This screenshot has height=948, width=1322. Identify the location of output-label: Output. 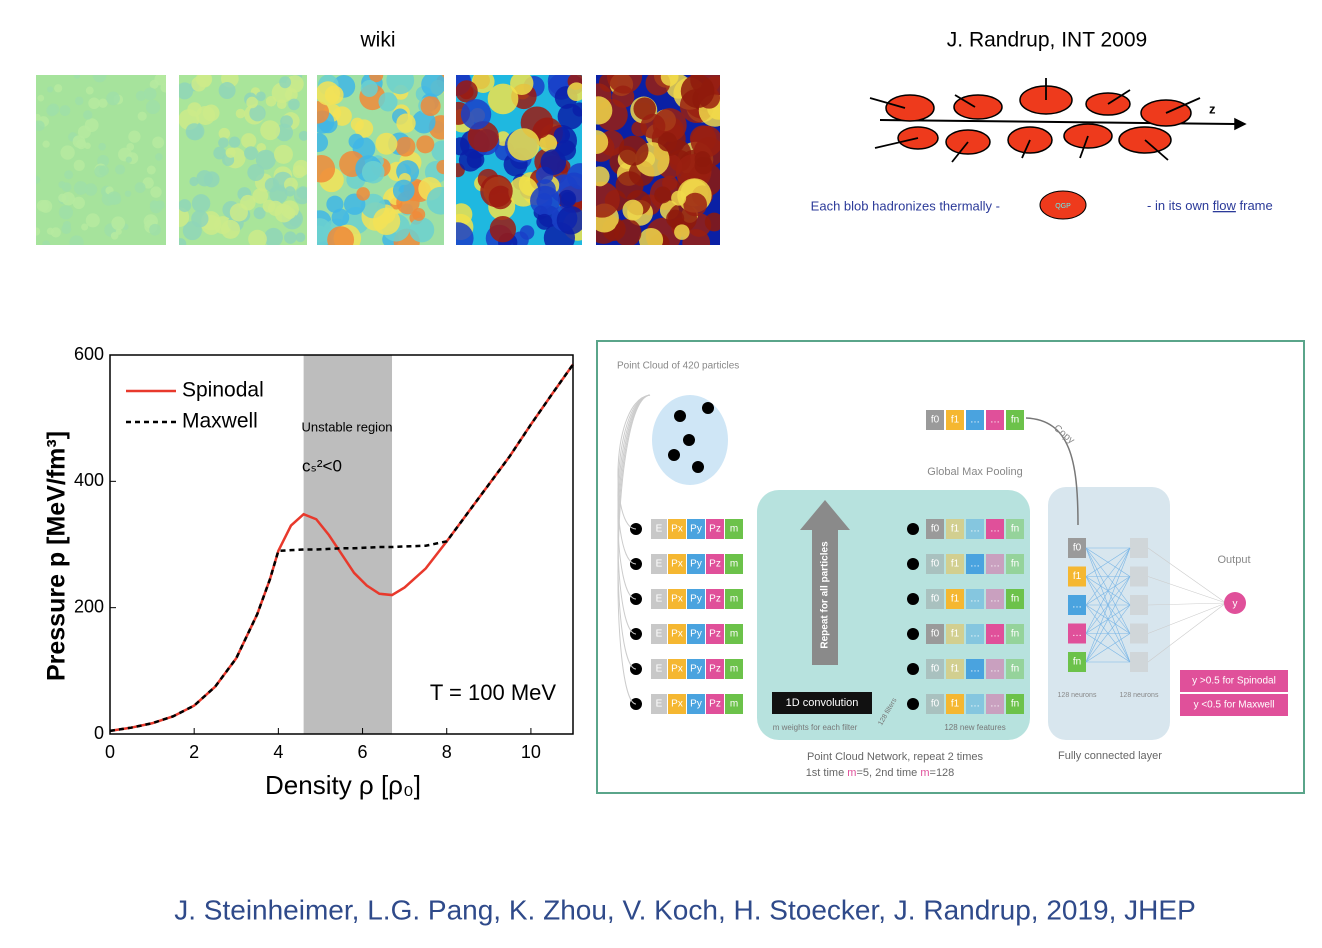
(1233, 560).